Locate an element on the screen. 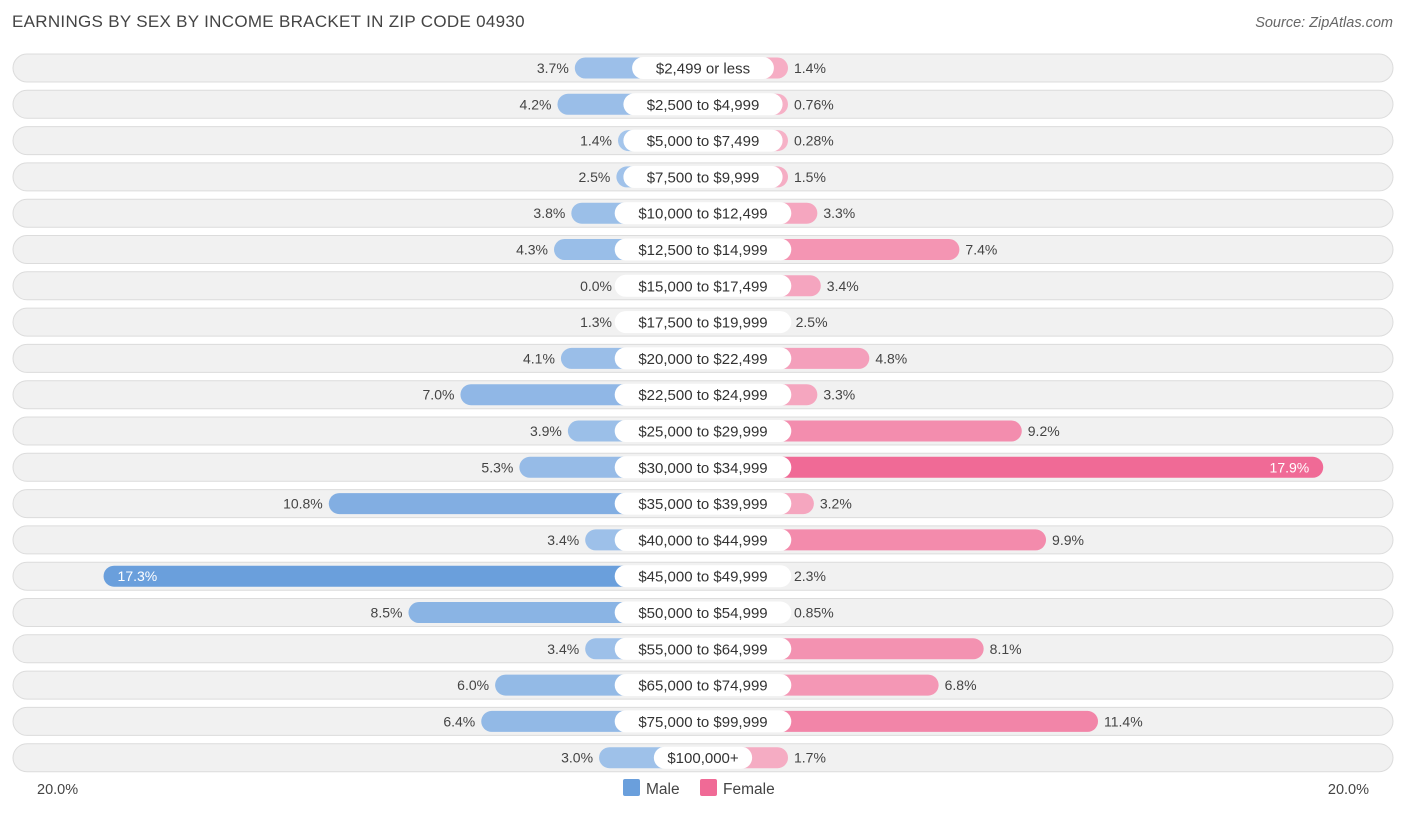 This screenshot has height=813, width=1406. category-label: $45,000 to $49,999 is located at coordinates (702, 577).